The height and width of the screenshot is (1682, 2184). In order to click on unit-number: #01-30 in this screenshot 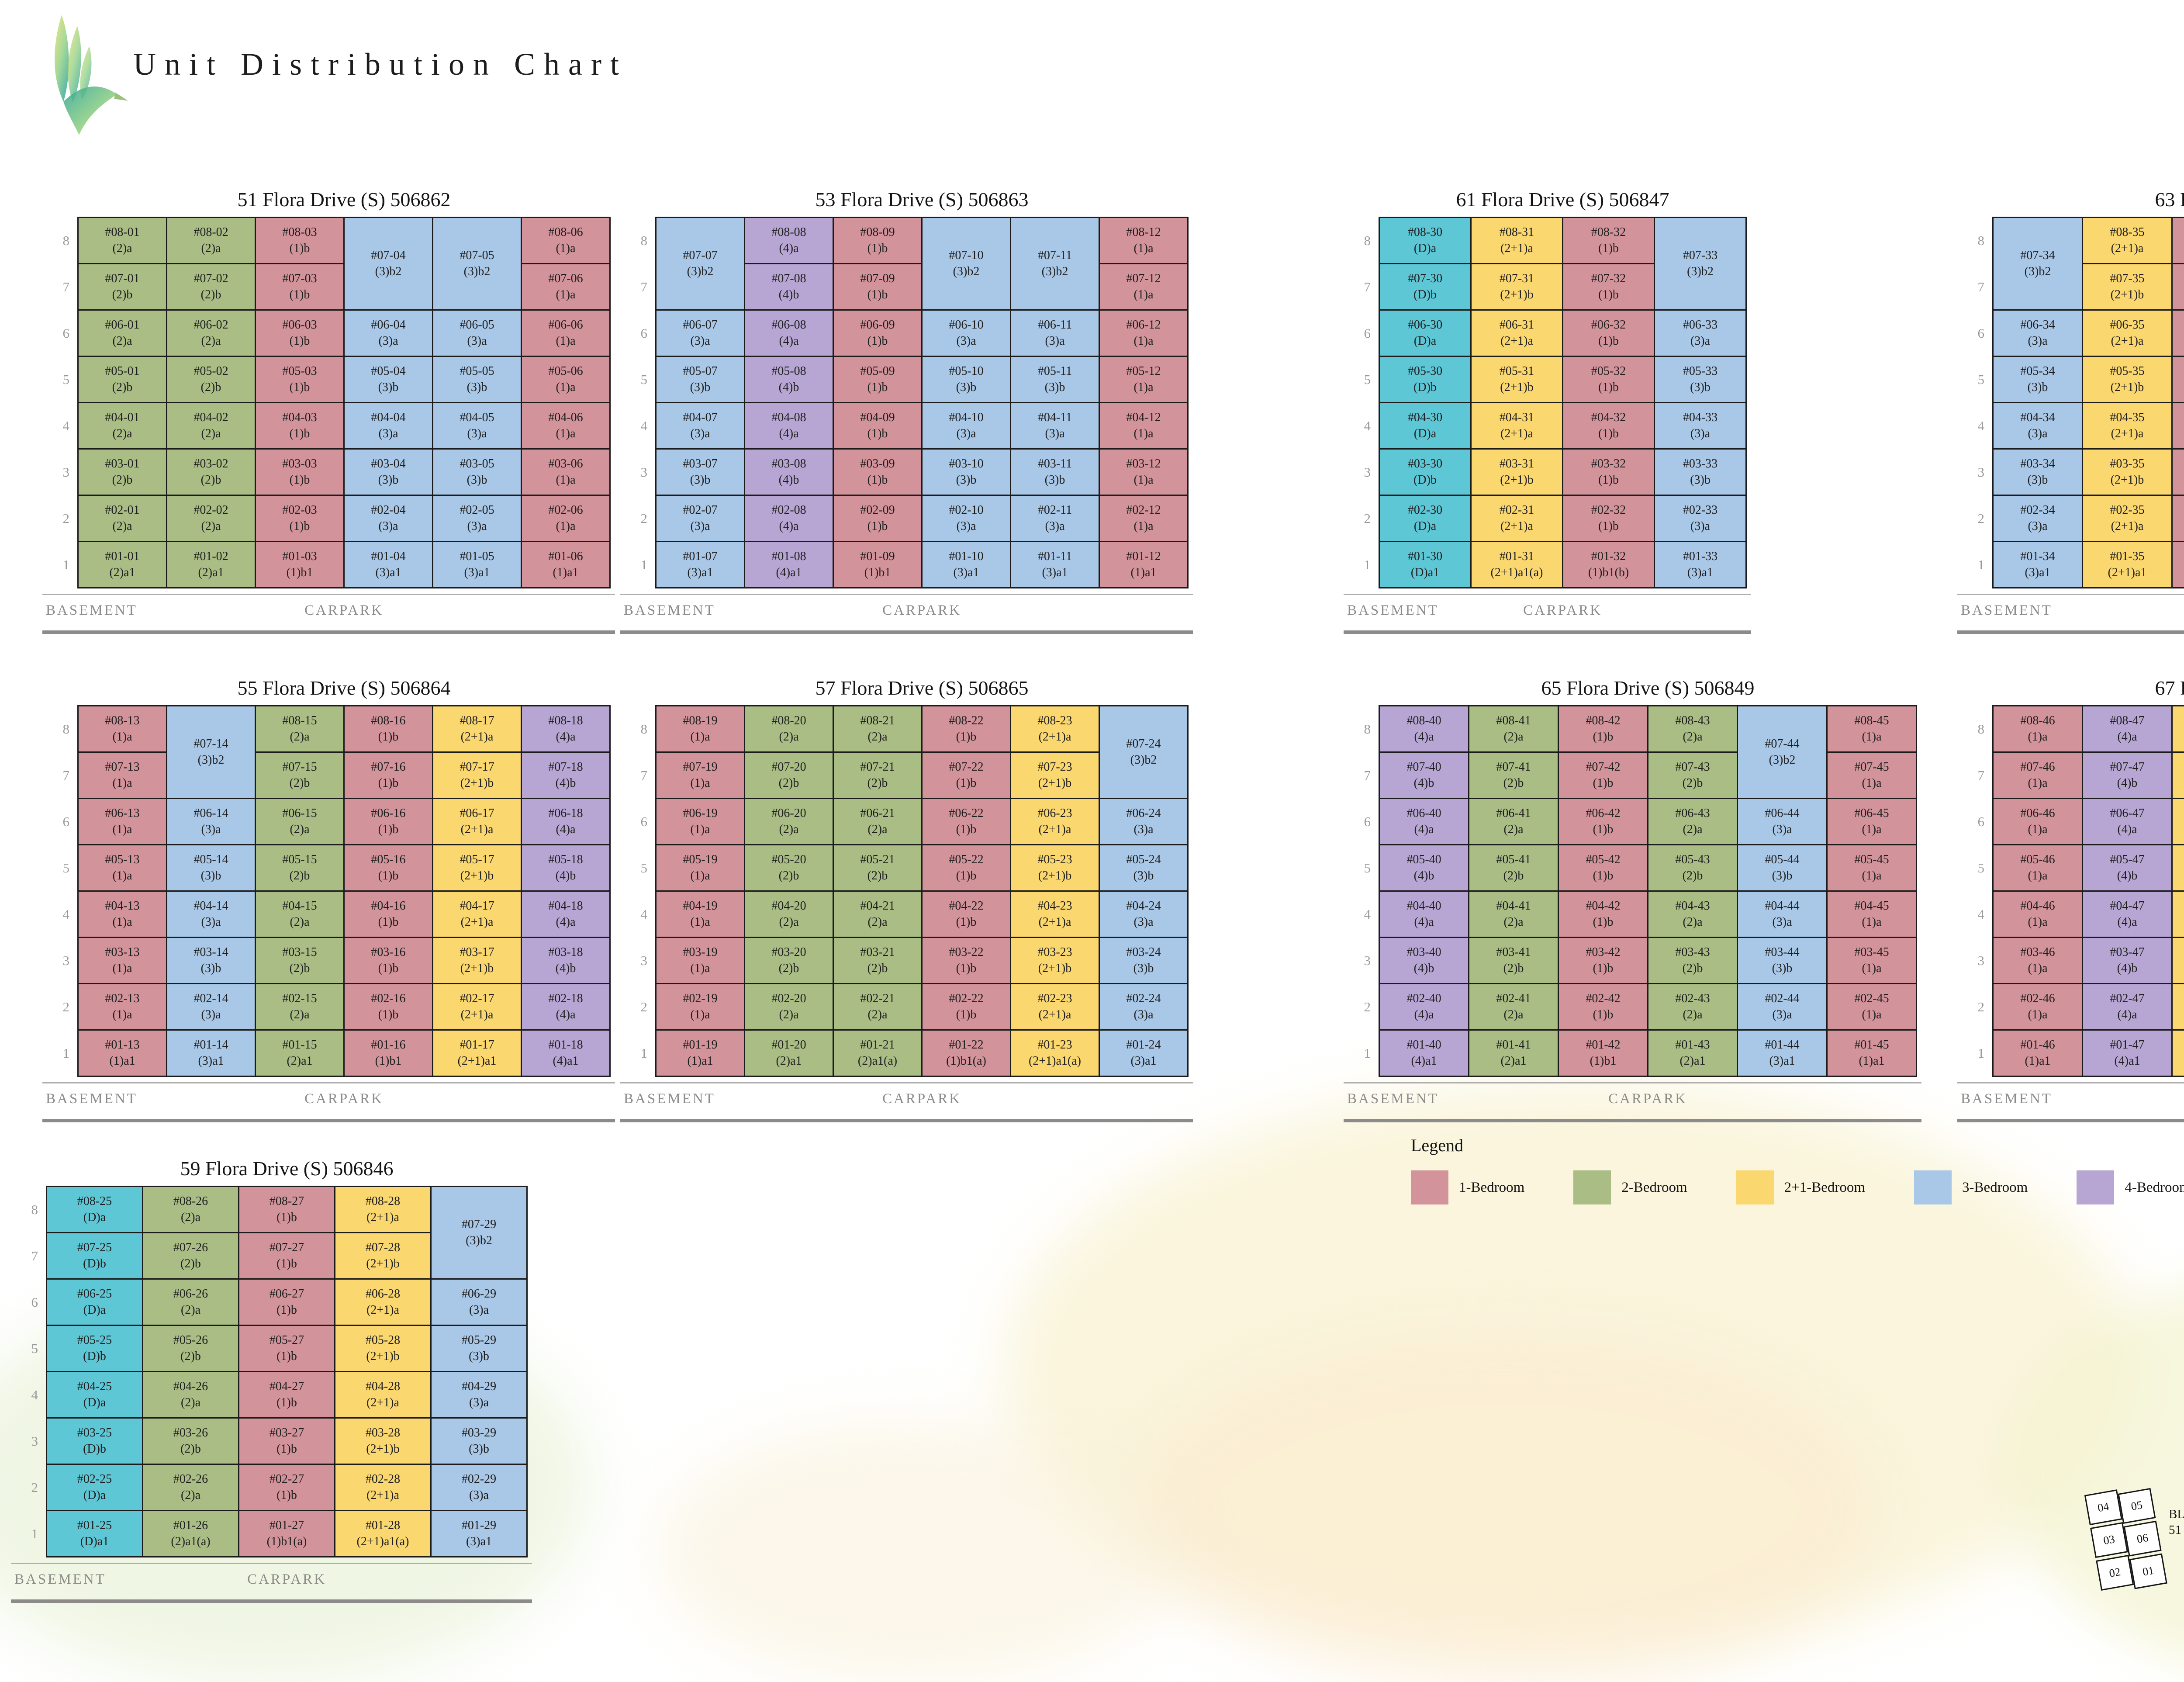, I will do `click(1425, 556)`.